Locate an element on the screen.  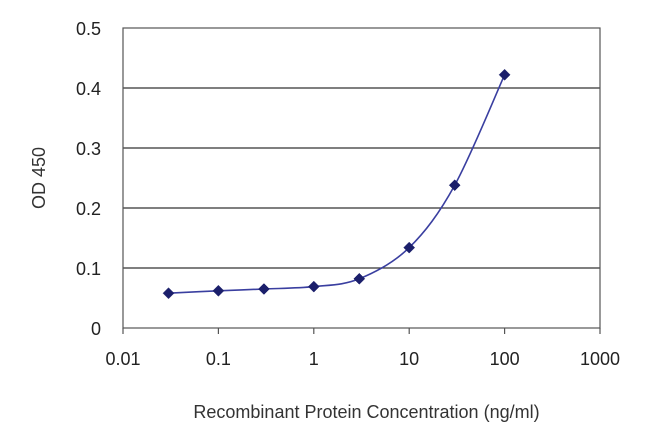
x-tick-label: 1 is located at coordinates (314, 359).